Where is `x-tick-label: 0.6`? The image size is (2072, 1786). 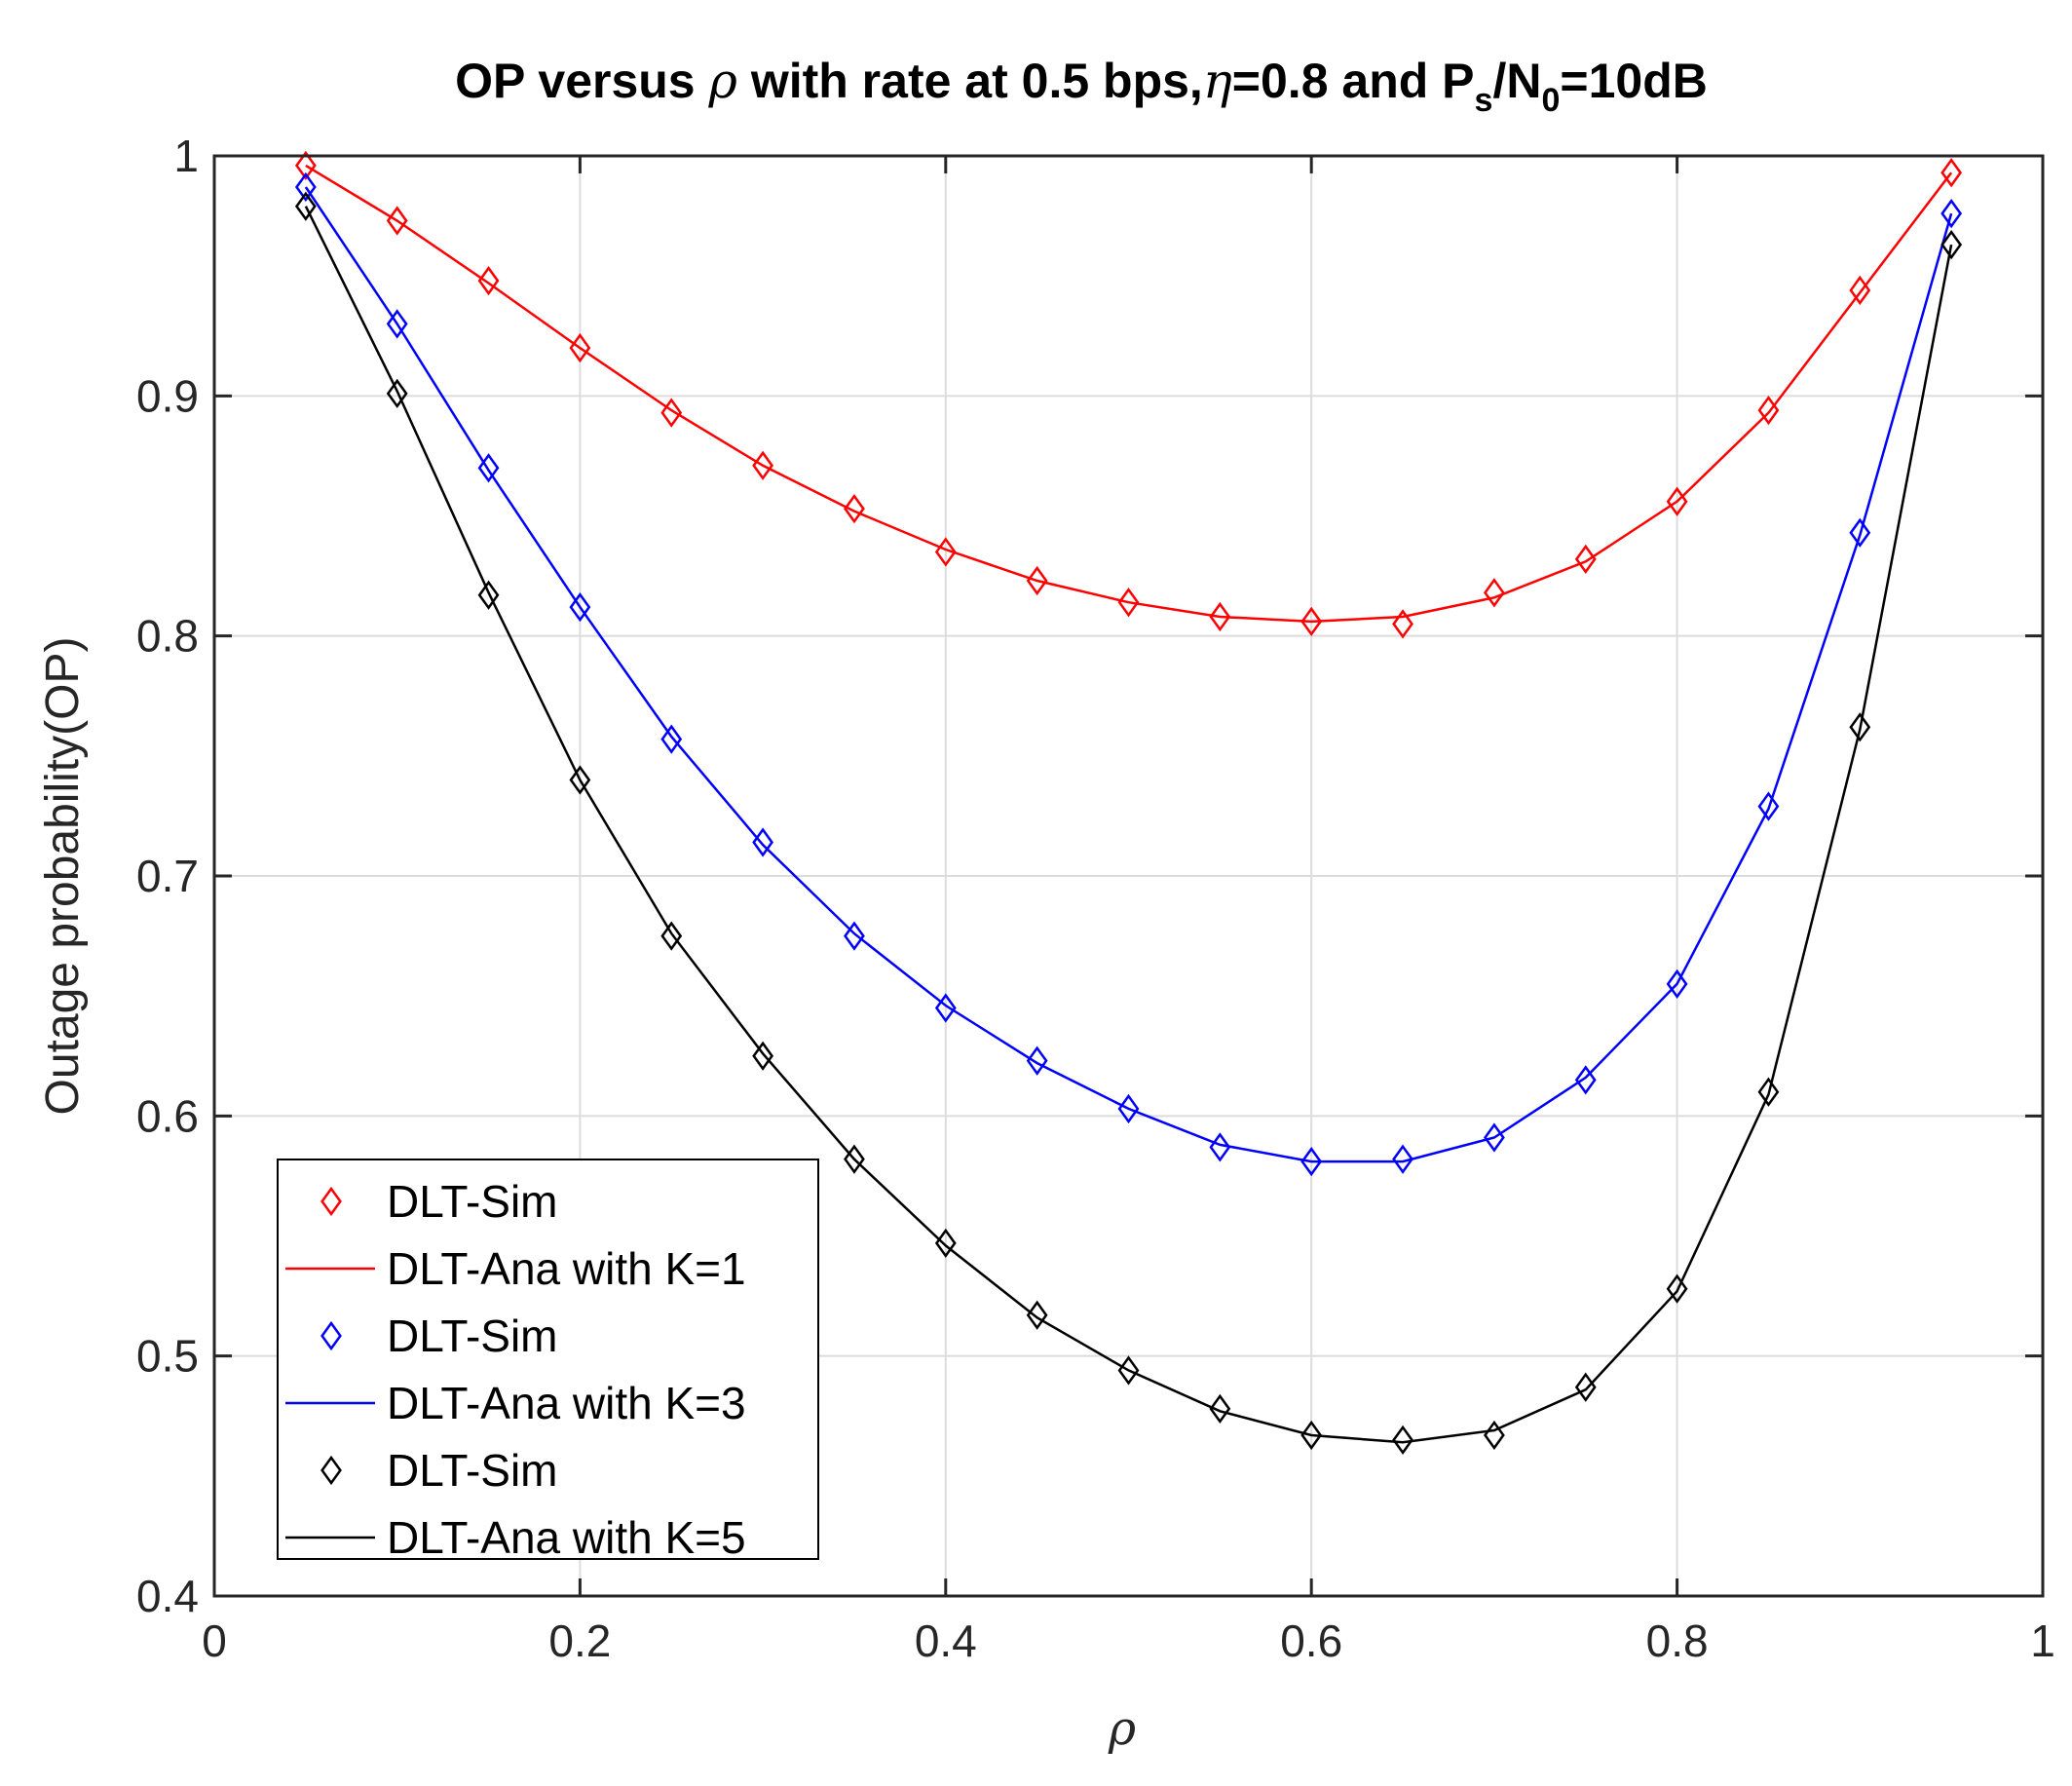
x-tick-label: 0.6 is located at coordinates (1311, 1641).